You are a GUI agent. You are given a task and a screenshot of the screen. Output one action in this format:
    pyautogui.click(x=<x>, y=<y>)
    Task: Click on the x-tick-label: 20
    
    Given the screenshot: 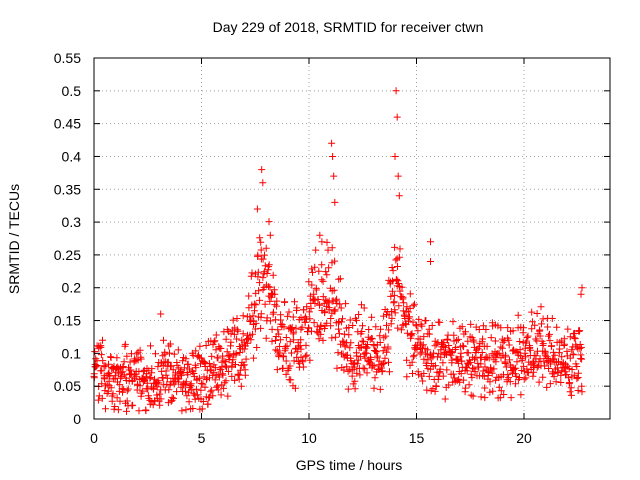 What is the action you would take?
    pyautogui.click(x=524, y=438)
    